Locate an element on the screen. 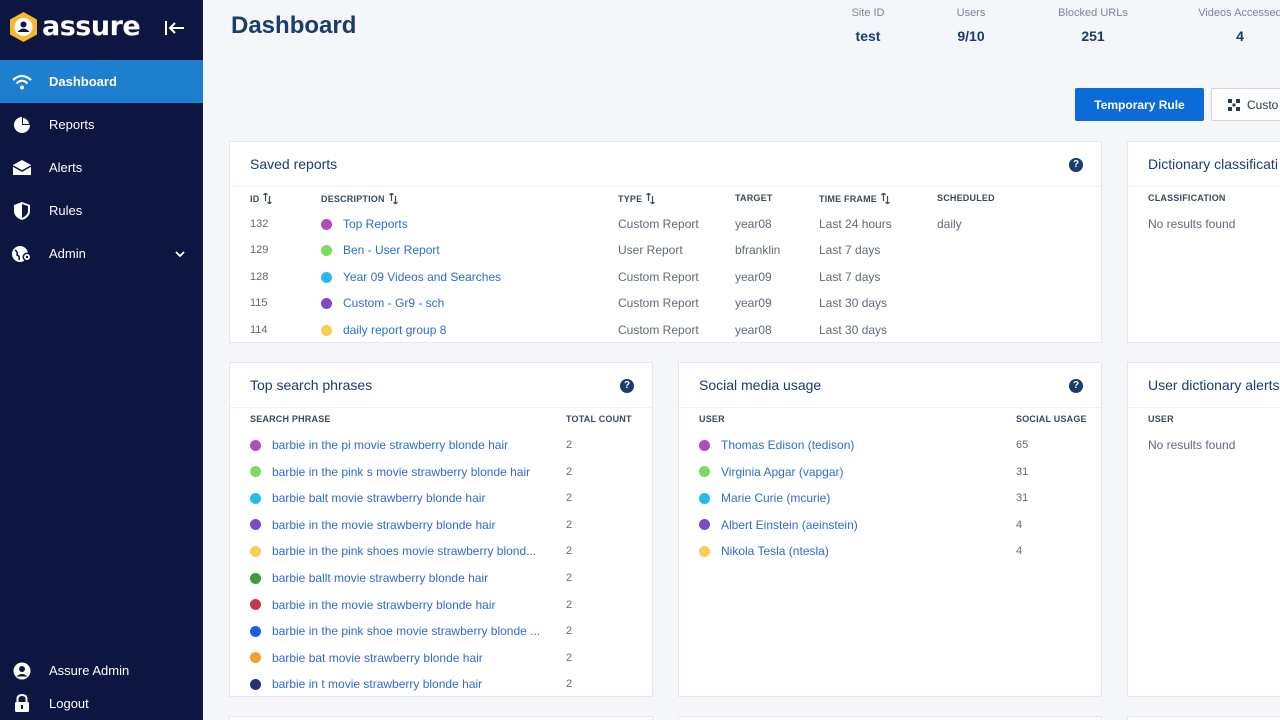  social-usage-row-label: Virginia Apgar (vapgar) is located at coordinates (782, 471).